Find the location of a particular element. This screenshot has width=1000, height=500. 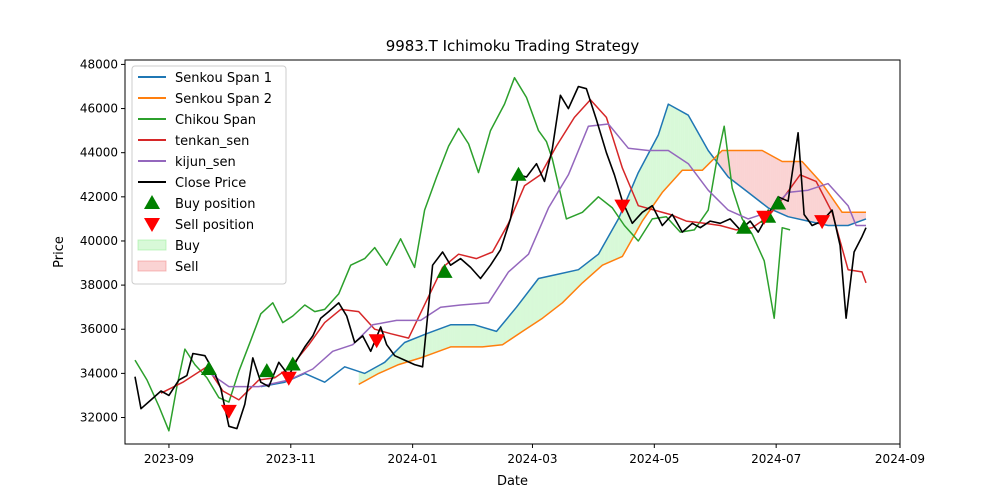

legend-label: Buy is located at coordinates (187, 246).